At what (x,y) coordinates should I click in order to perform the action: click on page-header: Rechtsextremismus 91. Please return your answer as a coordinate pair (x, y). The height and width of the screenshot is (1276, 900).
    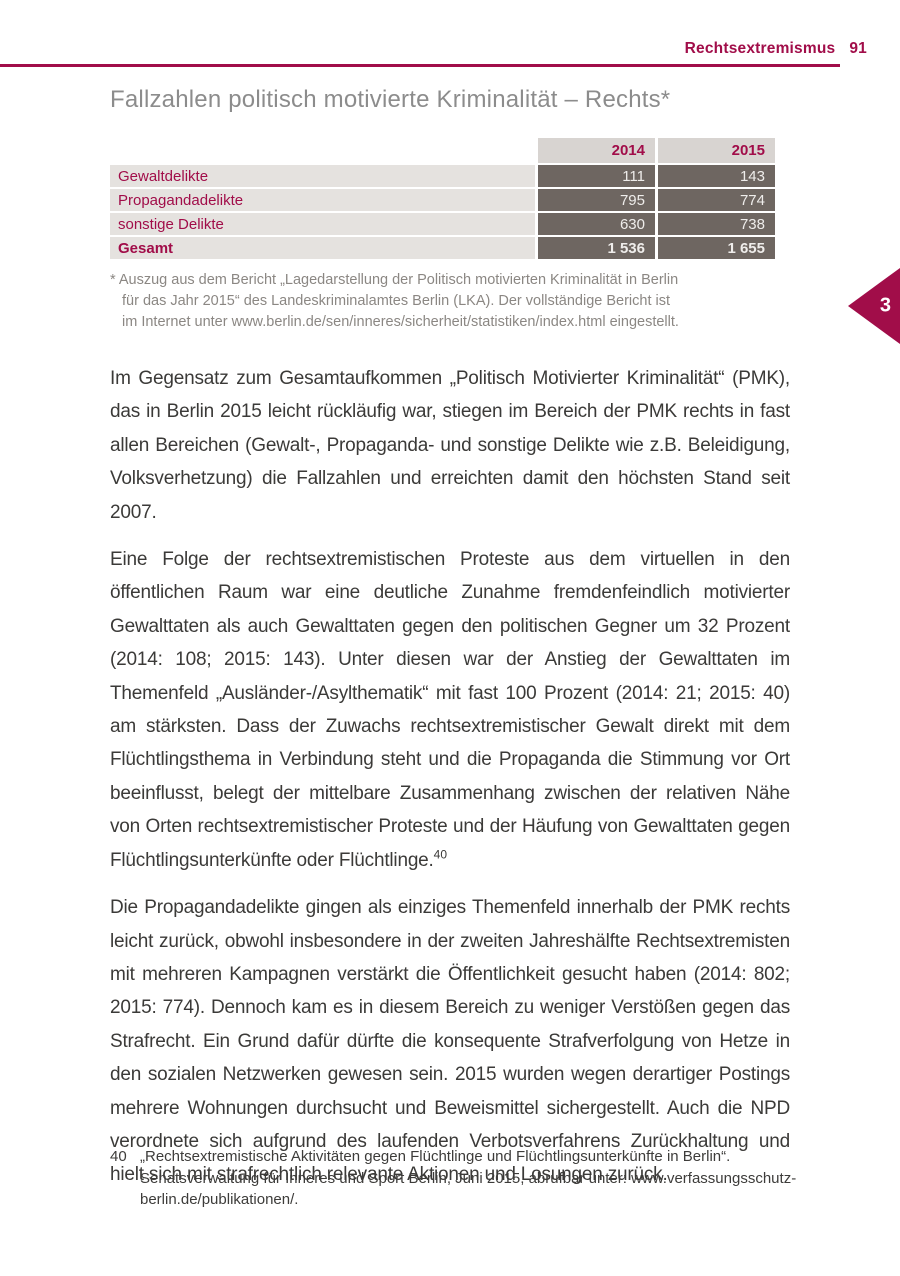
    Looking at the image, I should click on (776, 49).